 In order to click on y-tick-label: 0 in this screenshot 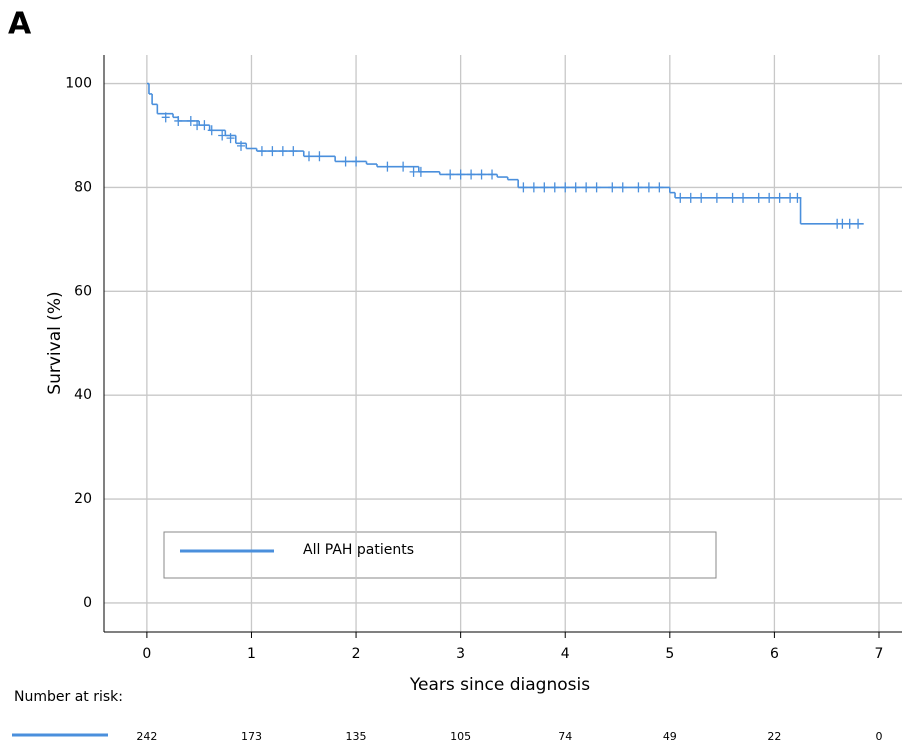, I will do `click(87, 603)`.